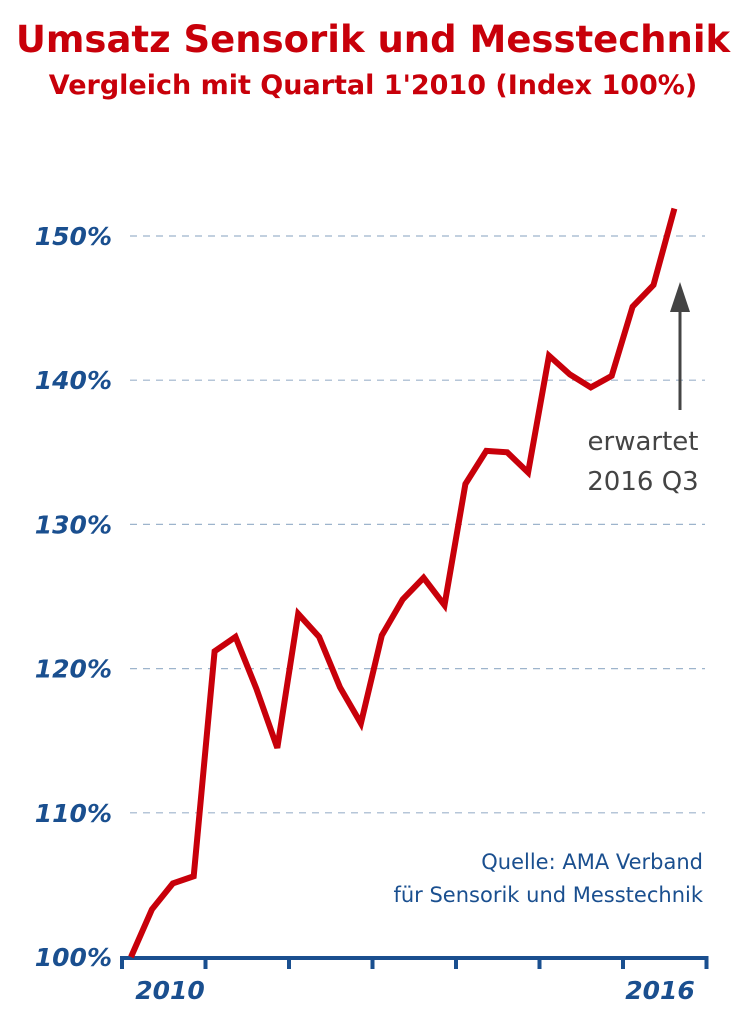 The image size is (746, 1024). I want to click on y-tick-label: 140%, so click(73, 380).